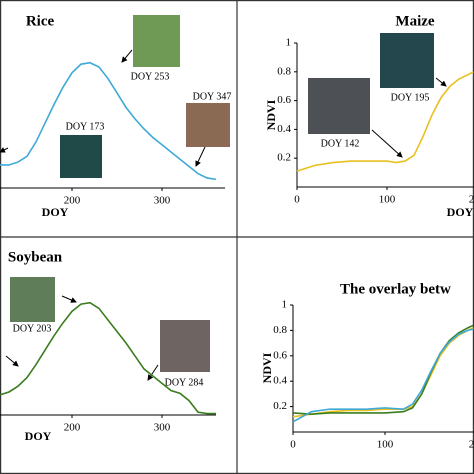 The height and width of the screenshot is (474, 474). What do you see at coordinates (395, 289) in the screenshot?
I see `chart-title: The overlay betw` at bounding box center [395, 289].